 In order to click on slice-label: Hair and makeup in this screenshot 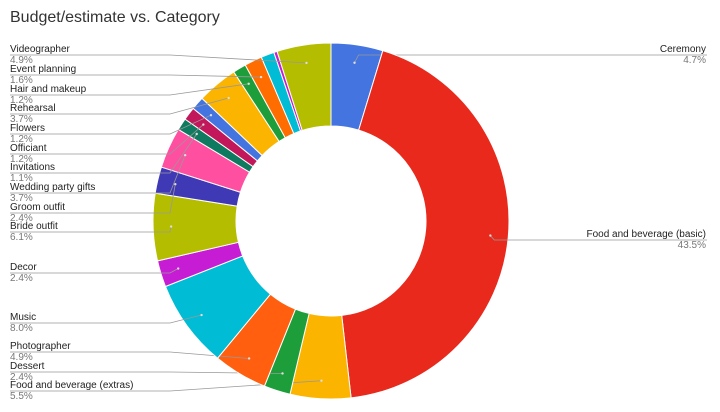, I will do `click(48, 89)`.